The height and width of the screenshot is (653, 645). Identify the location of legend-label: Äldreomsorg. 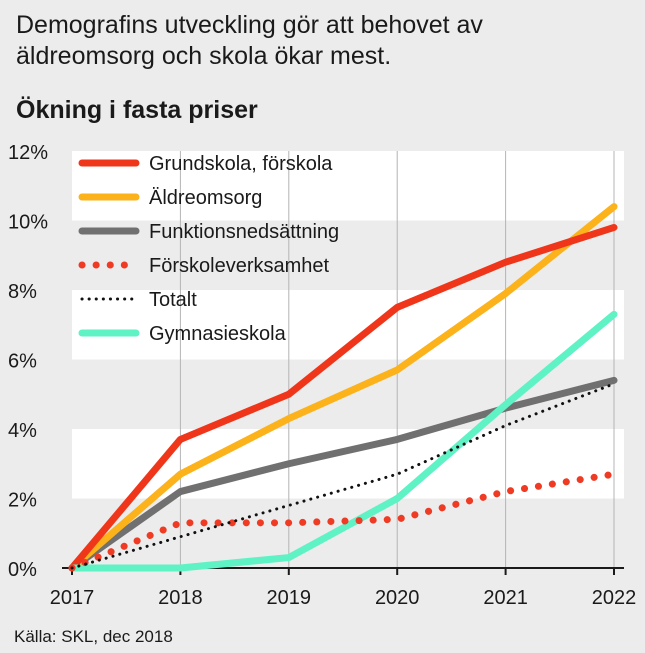
(205, 198).